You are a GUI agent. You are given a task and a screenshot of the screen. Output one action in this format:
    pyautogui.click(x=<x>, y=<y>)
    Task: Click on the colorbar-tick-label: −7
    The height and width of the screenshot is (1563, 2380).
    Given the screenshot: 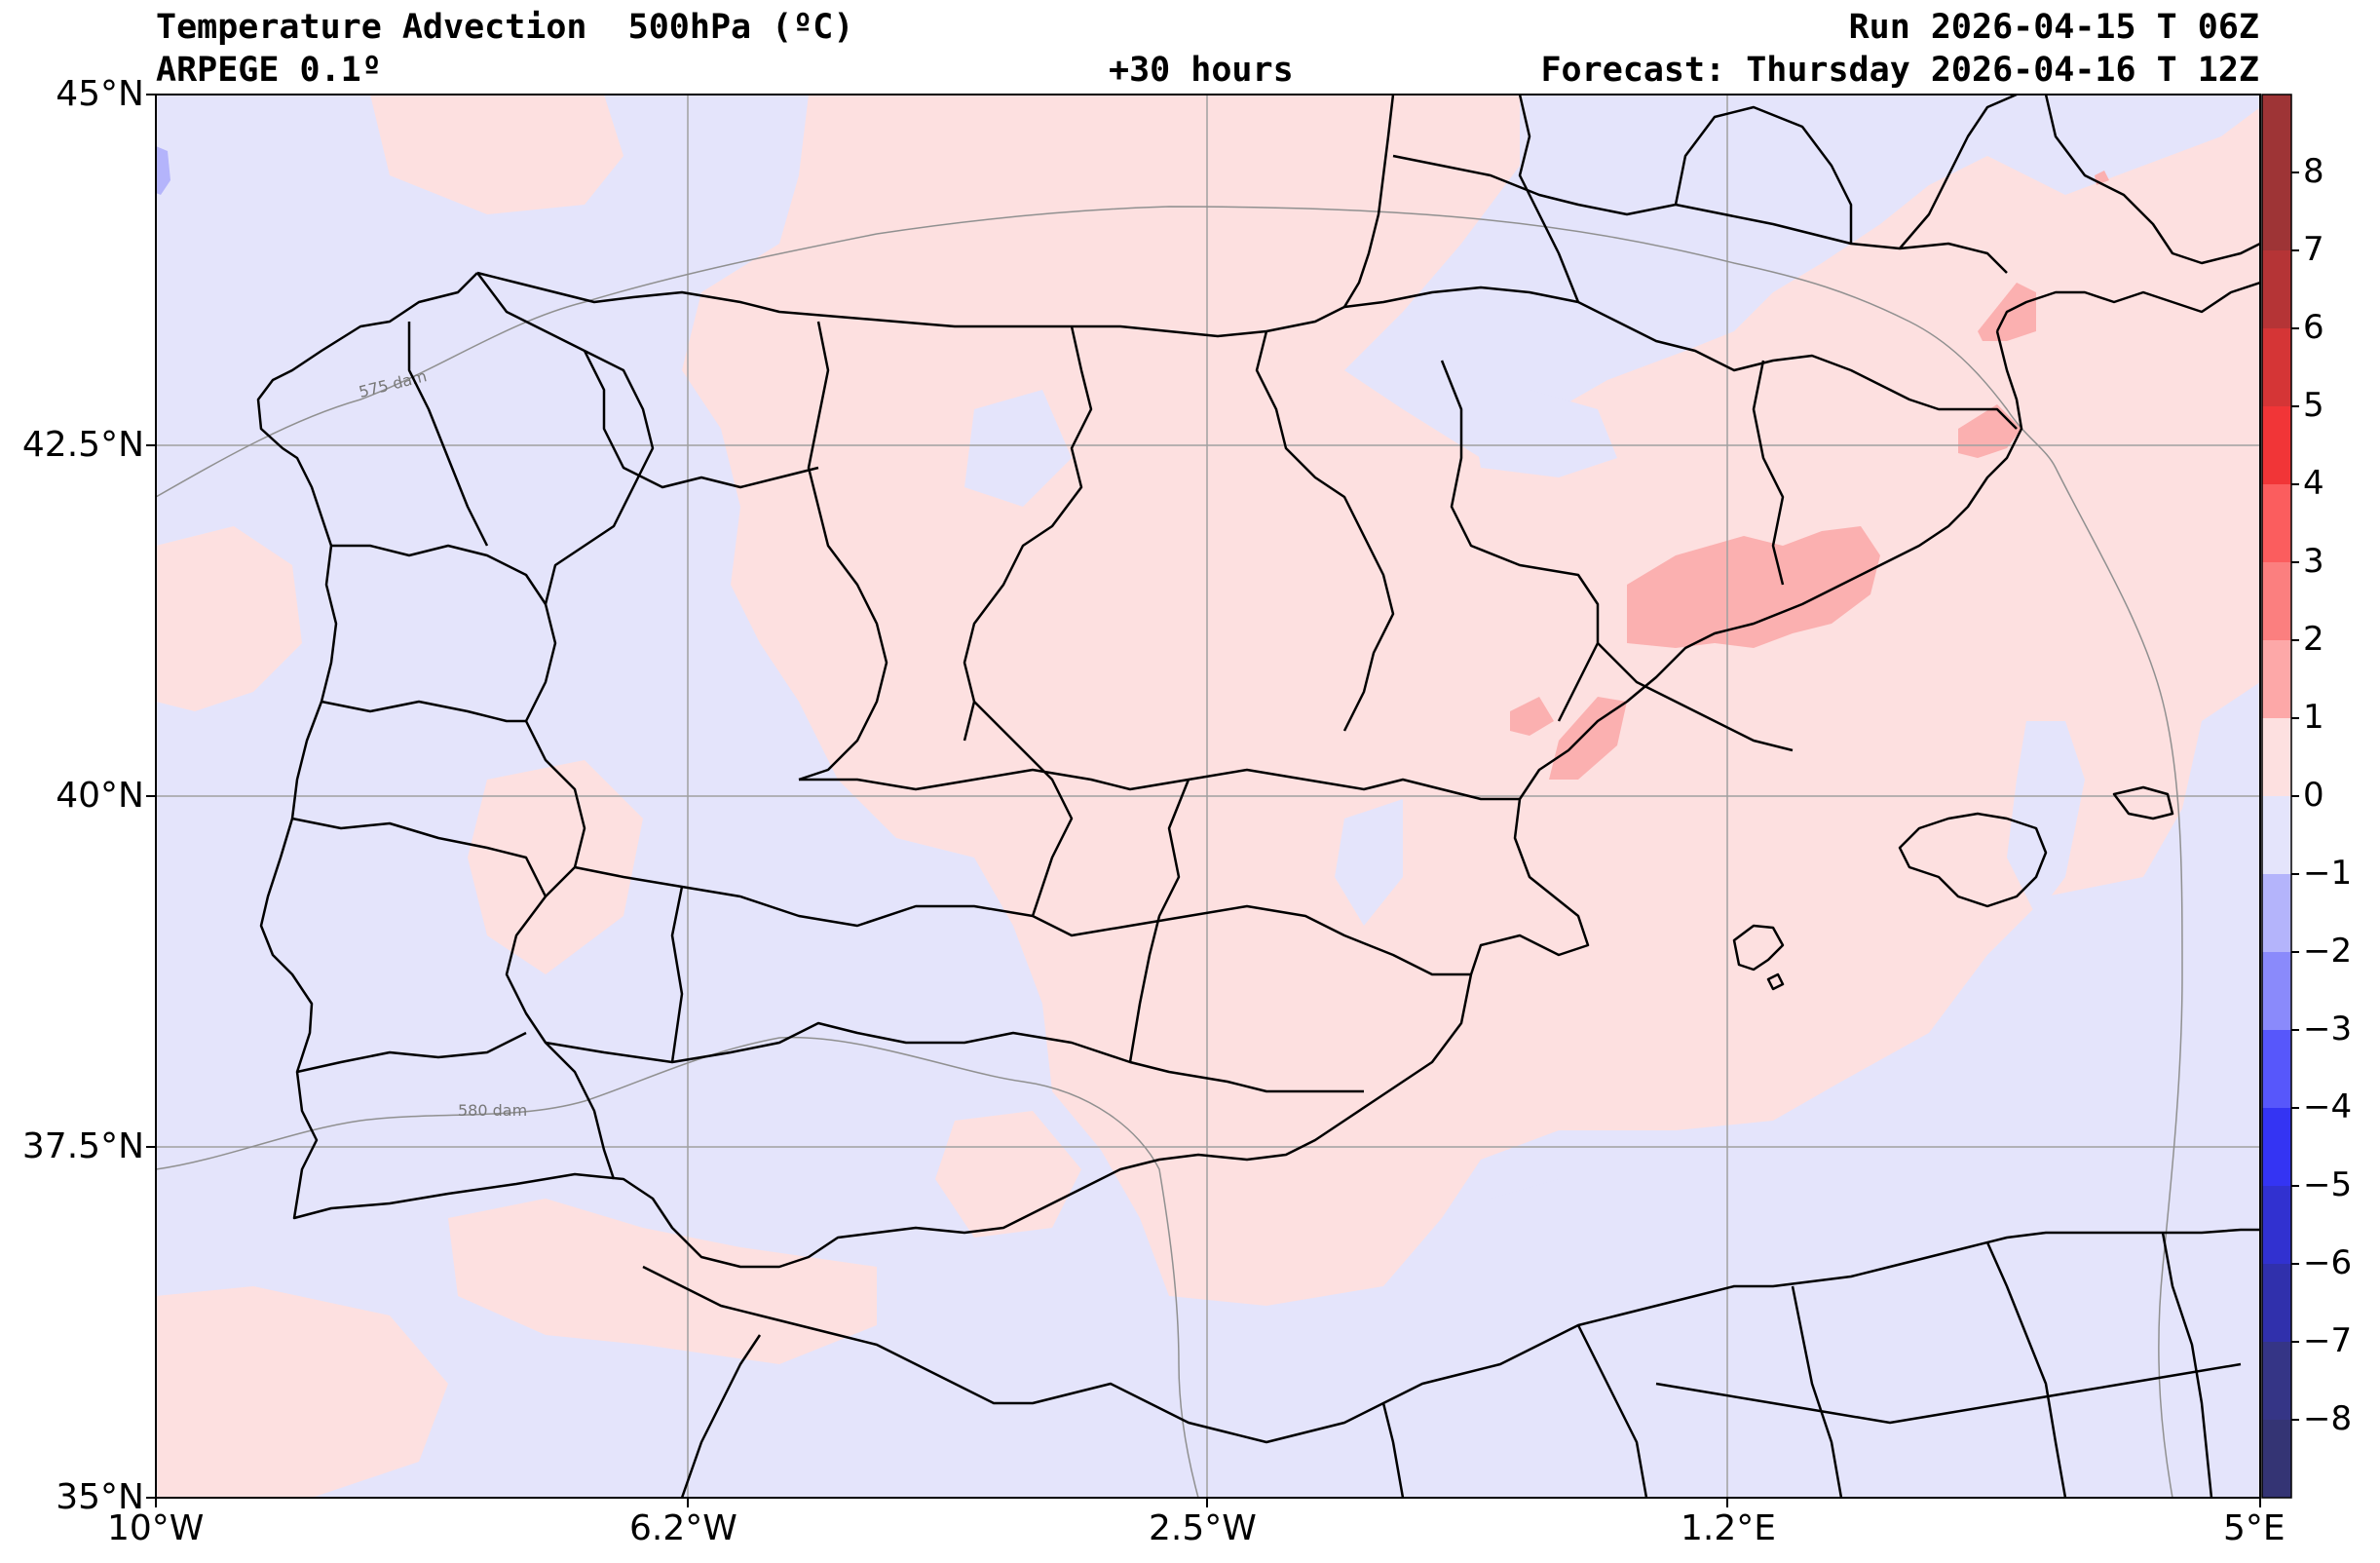 What is the action you would take?
    pyautogui.click(x=2328, y=1340)
    